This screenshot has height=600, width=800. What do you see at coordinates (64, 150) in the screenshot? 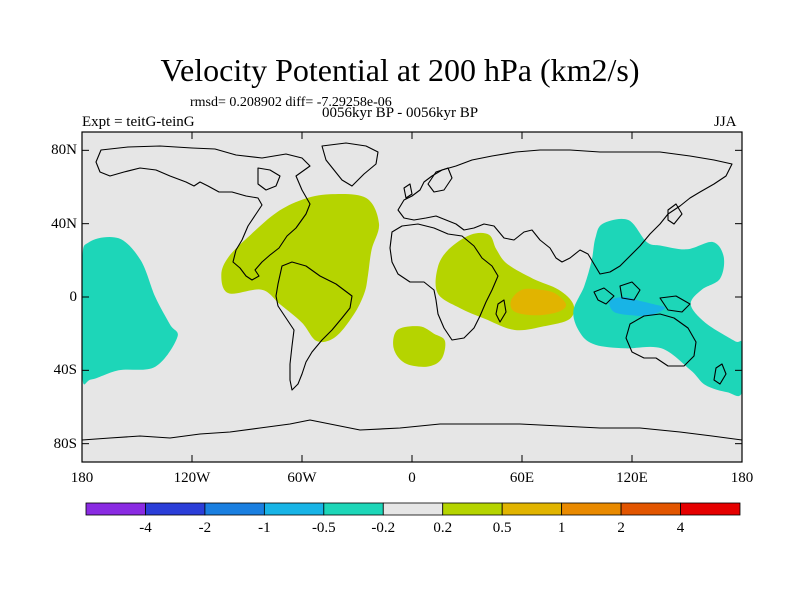
I see `y-tick-label: 80N` at bounding box center [64, 150].